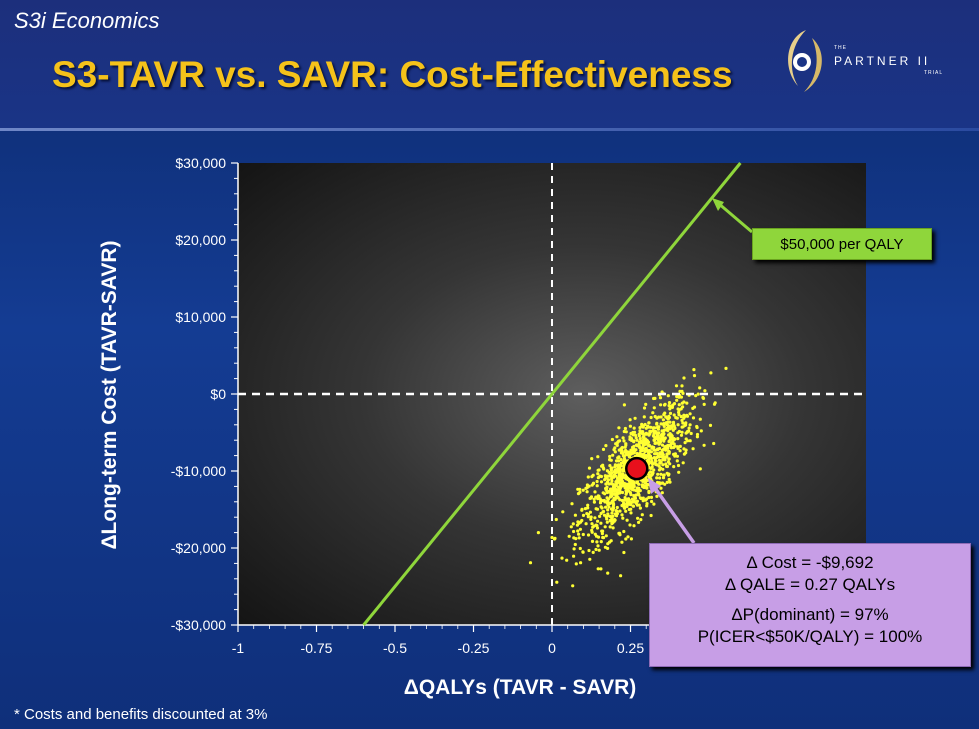  What do you see at coordinates (200, 163) in the screenshot?
I see `y-tick-label: $30,000` at bounding box center [200, 163].